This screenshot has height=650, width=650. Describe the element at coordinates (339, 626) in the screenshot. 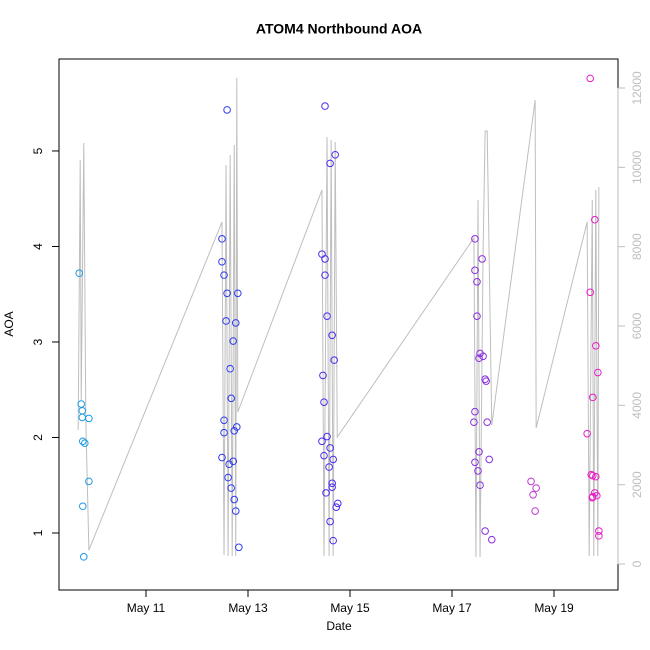

I see `x-axis-label: Date` at that location.